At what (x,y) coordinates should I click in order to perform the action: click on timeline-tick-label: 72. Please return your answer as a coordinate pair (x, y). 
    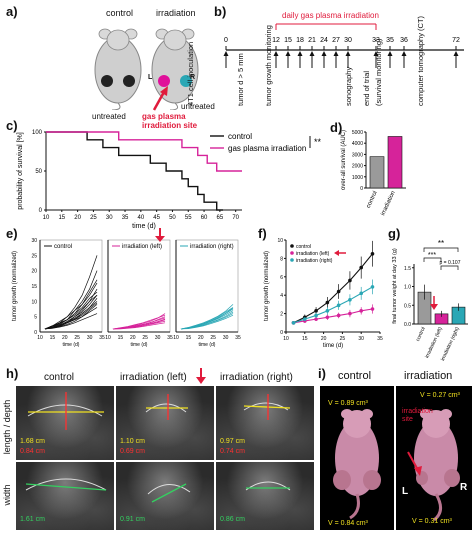
    Looking at the image, I should click on (456, 40).